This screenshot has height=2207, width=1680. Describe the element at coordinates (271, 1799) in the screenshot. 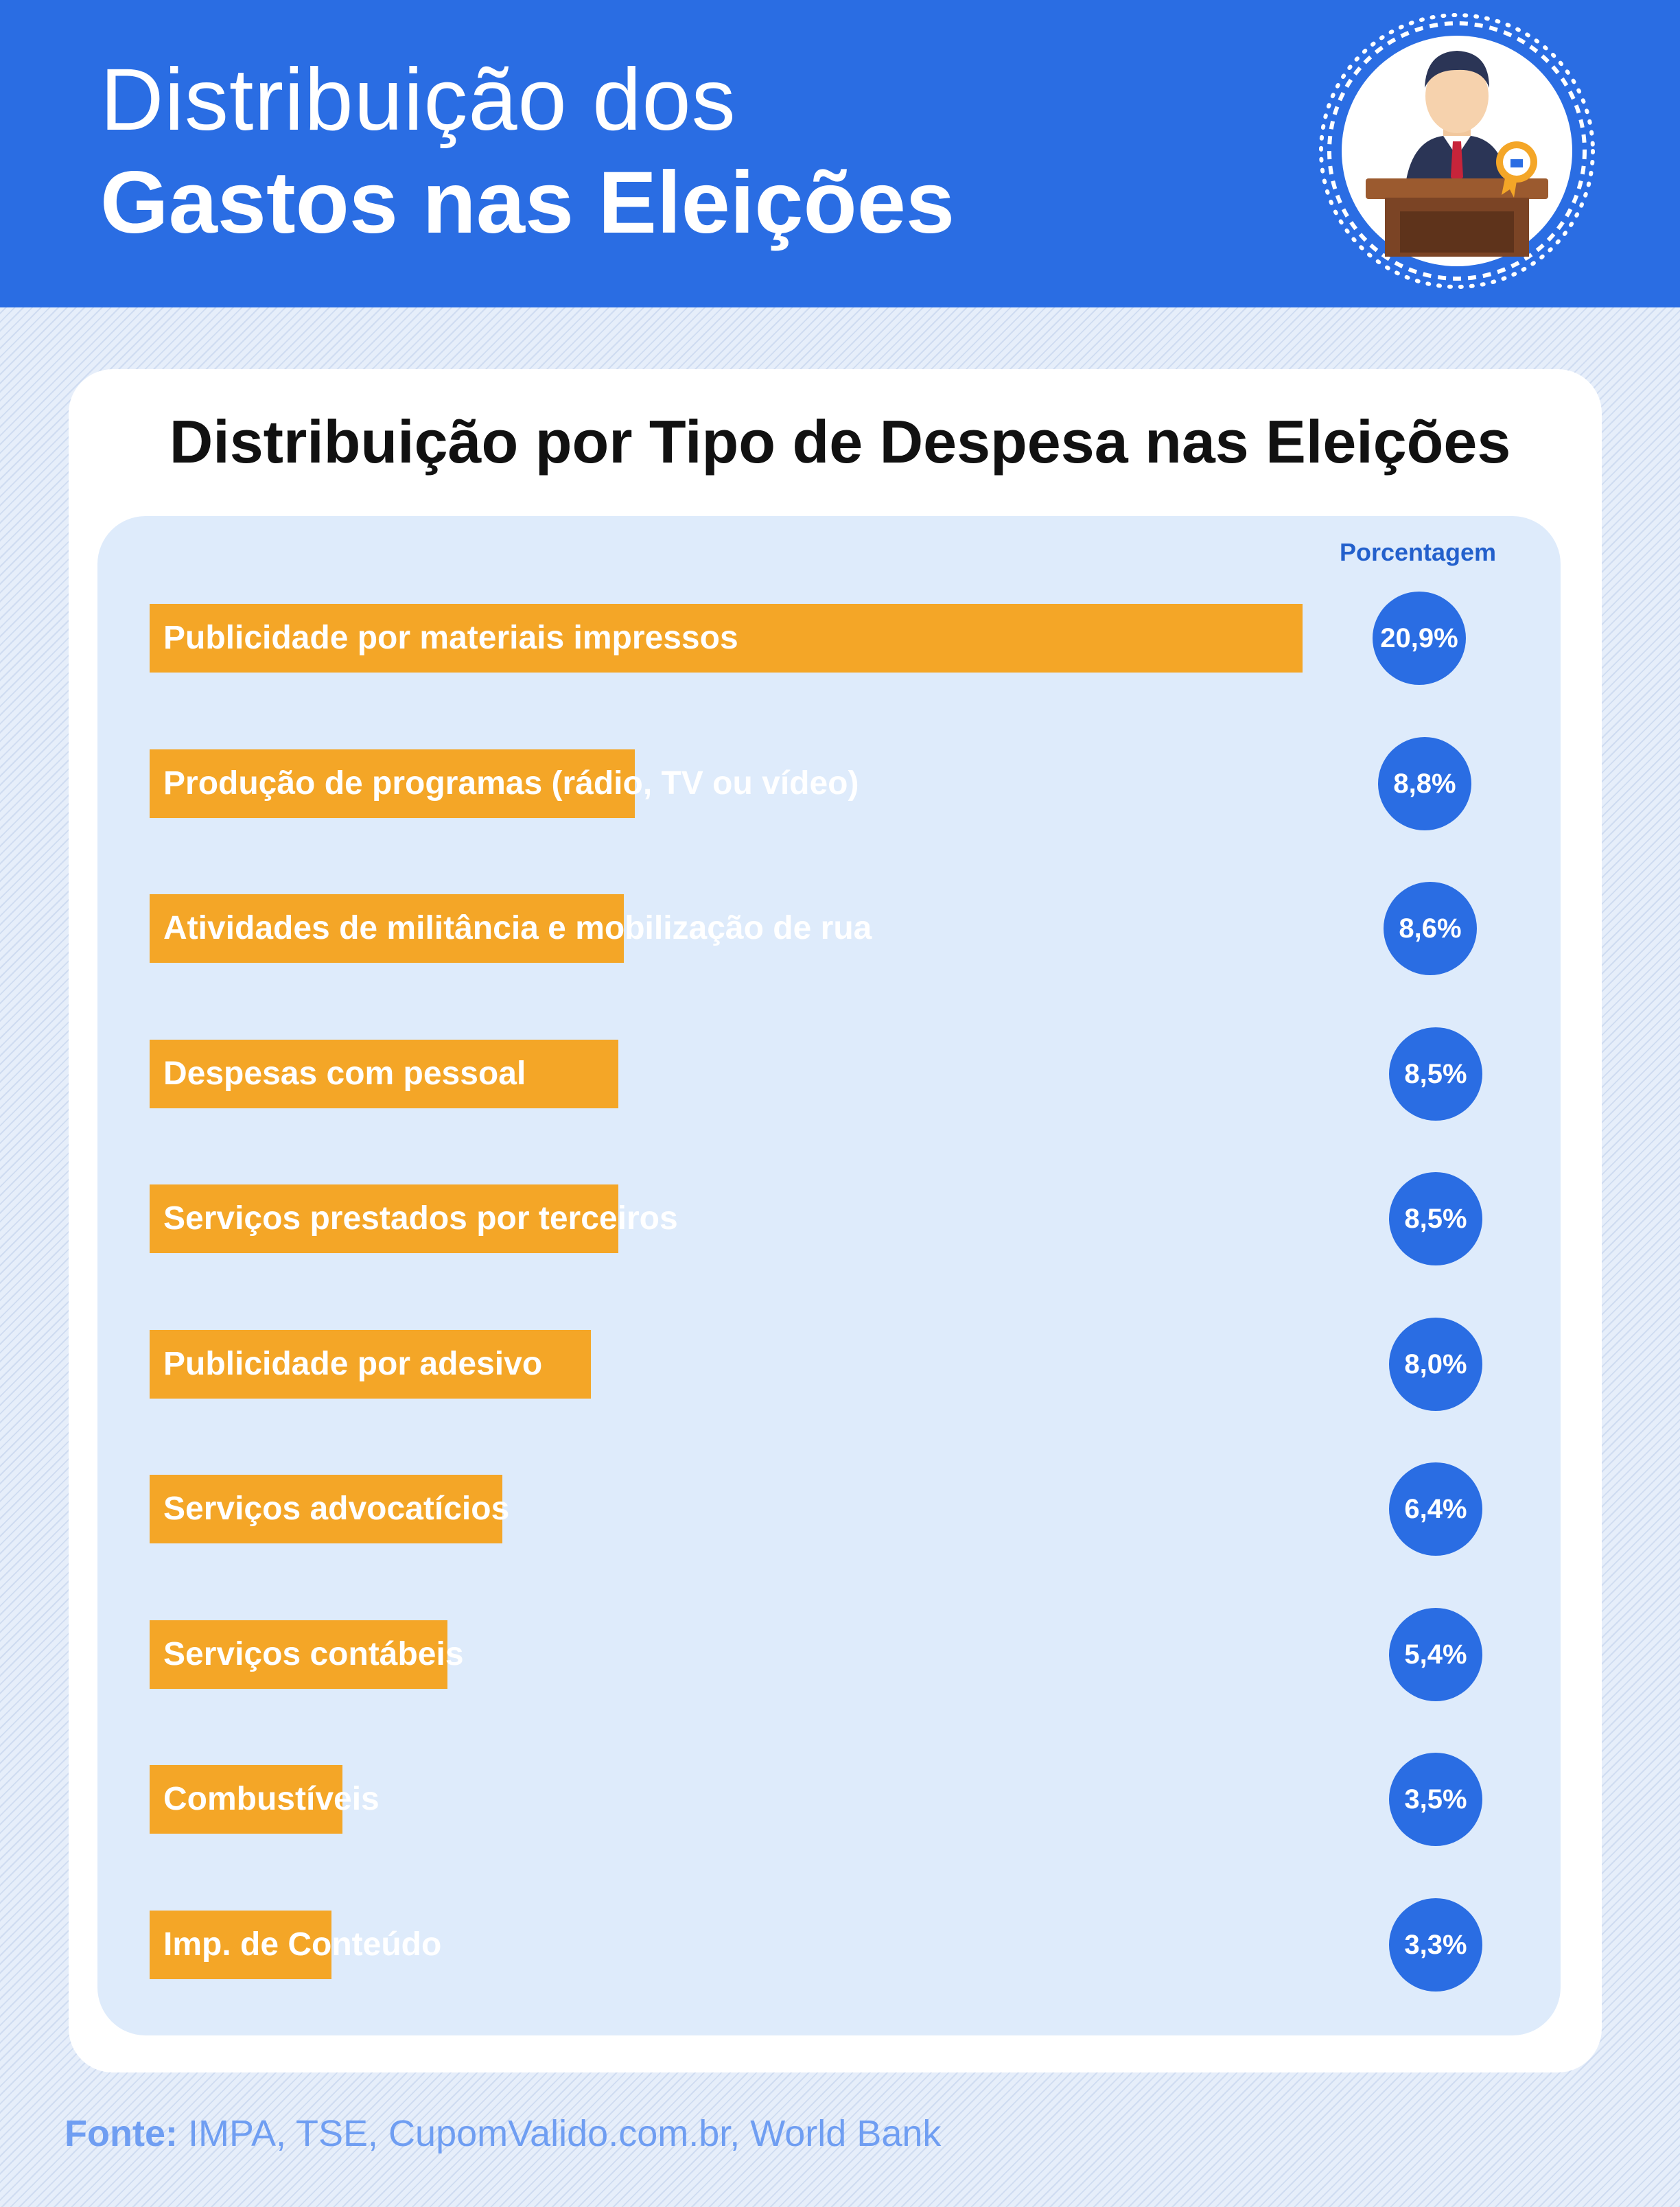

I see `bar-label: Combustíveis` at that location.